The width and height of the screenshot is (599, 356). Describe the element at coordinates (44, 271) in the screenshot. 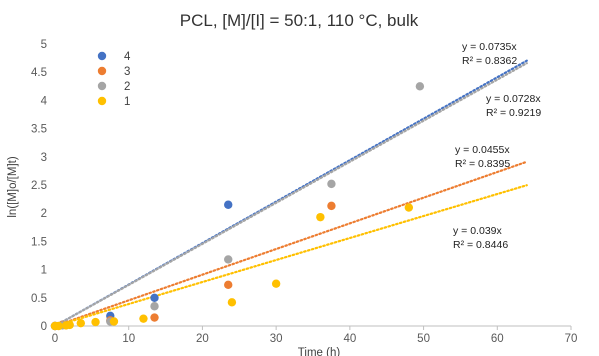

I see `y-tick-label: 1` at that location.